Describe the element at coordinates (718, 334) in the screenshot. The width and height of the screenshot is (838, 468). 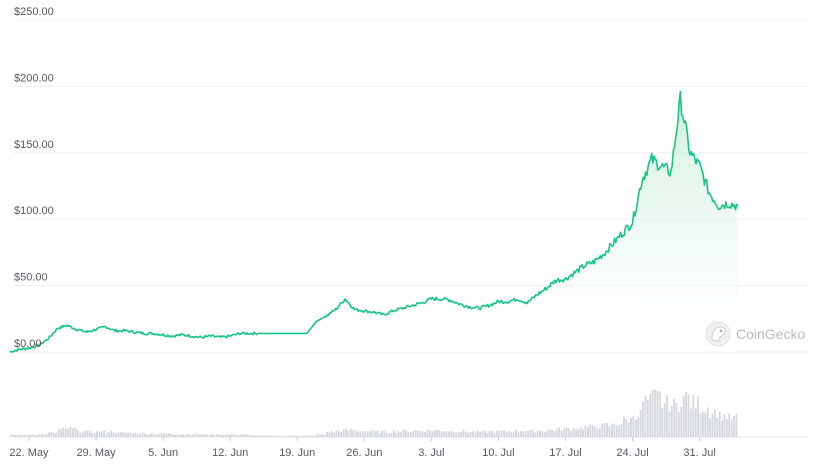
I see `gecko-logo-icon` at that location.